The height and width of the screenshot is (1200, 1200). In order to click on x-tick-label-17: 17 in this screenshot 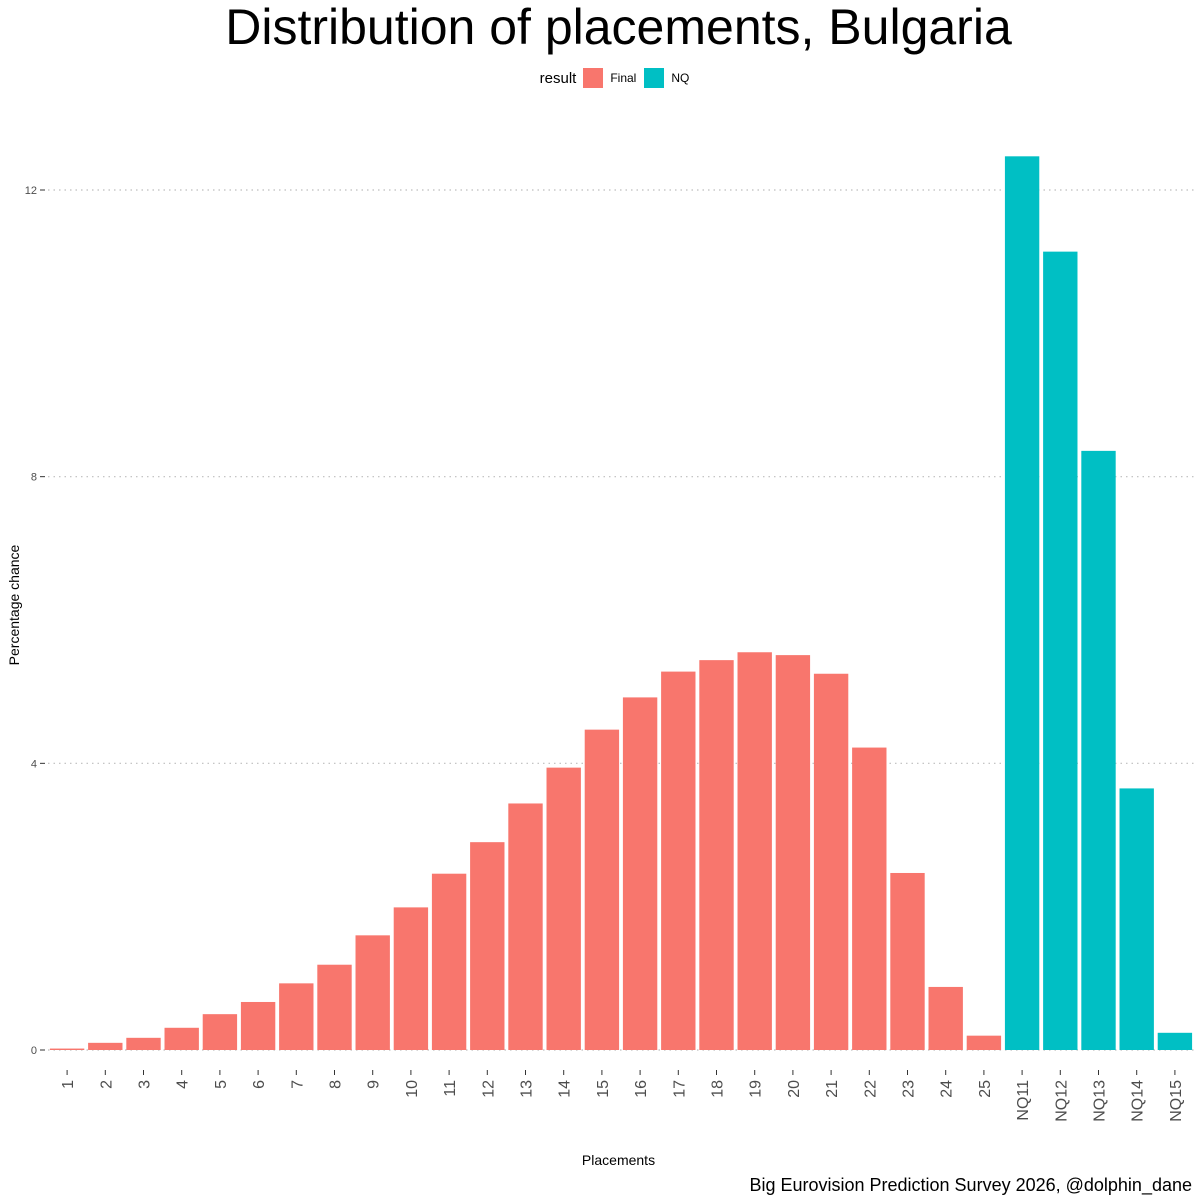, I will do `click(679, 1089)`.